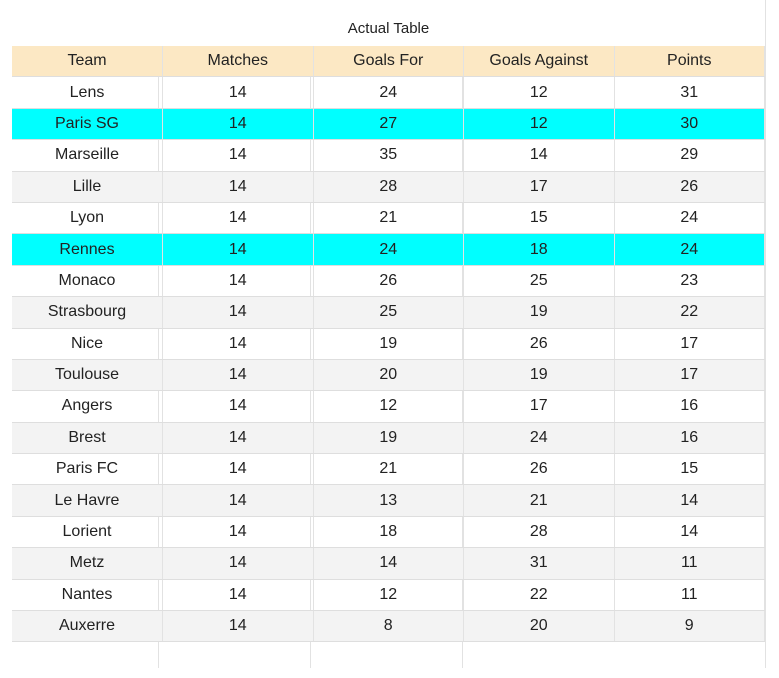 The image size is (779, 678). Describe the element at coordinates (388, 124) in the screenshot. I see `goals-for-cell: 27` at that location.